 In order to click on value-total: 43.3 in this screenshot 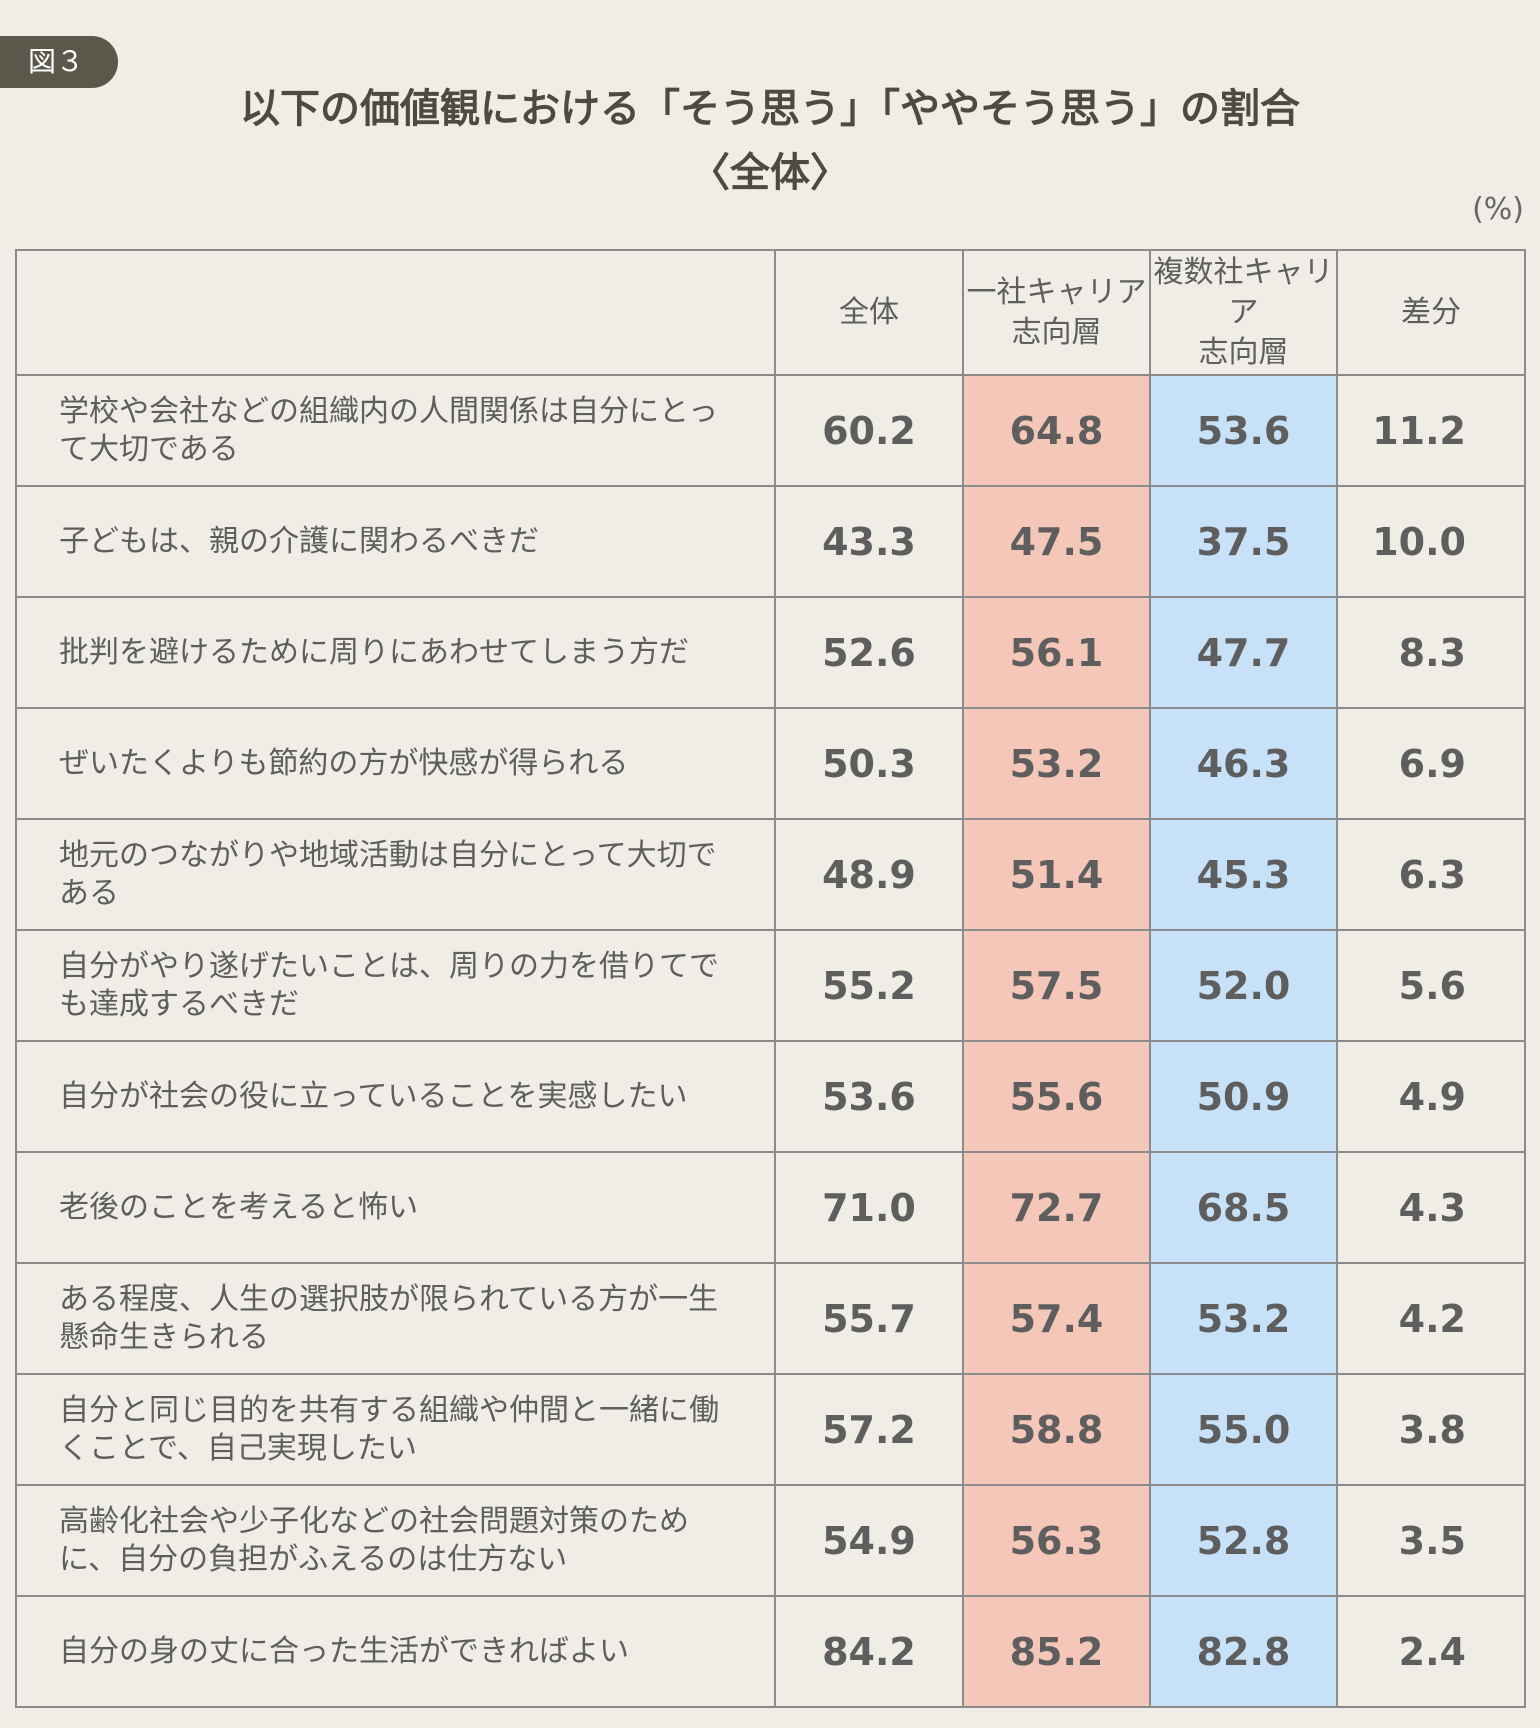, I will do `click(869, 541)`.